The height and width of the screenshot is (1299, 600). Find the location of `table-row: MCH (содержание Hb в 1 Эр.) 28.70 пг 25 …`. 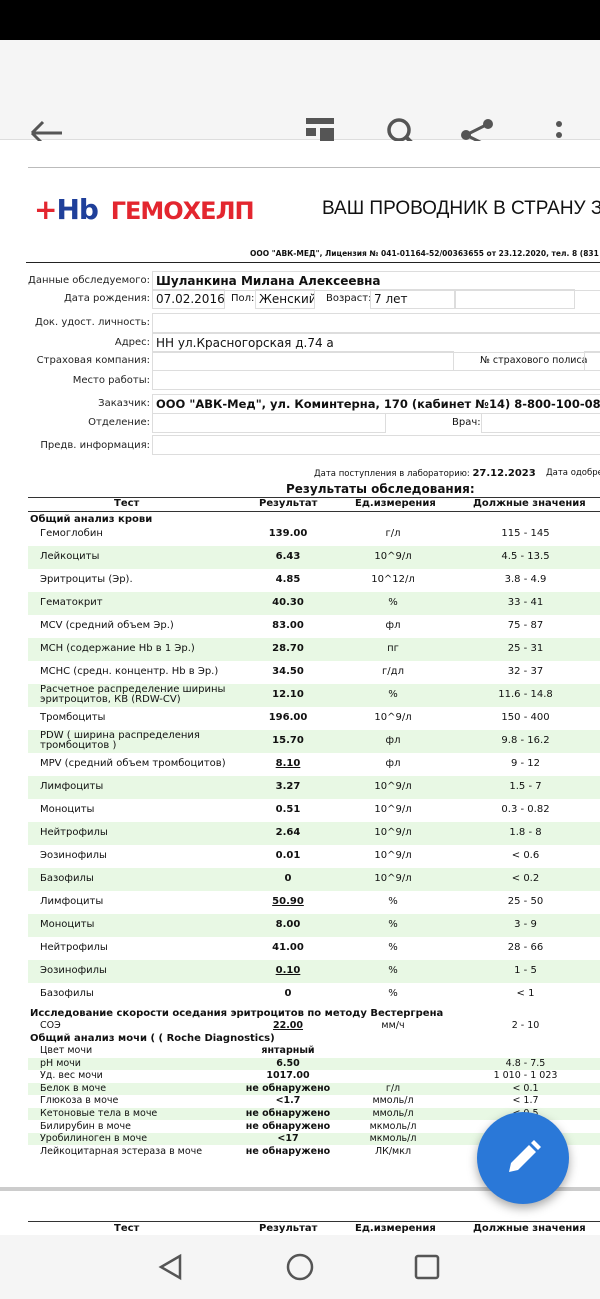

table-row: MCH (содержание Hb в 1 Эр.) 28.70 пг 25 … is located at coordinates (314, 649).